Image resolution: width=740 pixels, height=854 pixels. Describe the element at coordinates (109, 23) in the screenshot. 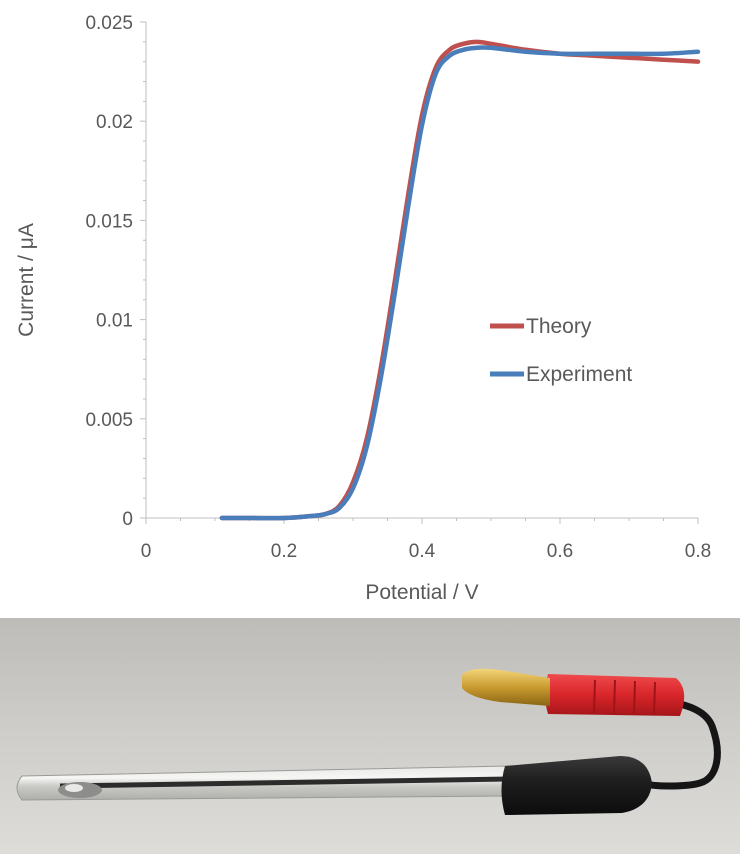

I see `y-tick-label: 0.025` at that location.